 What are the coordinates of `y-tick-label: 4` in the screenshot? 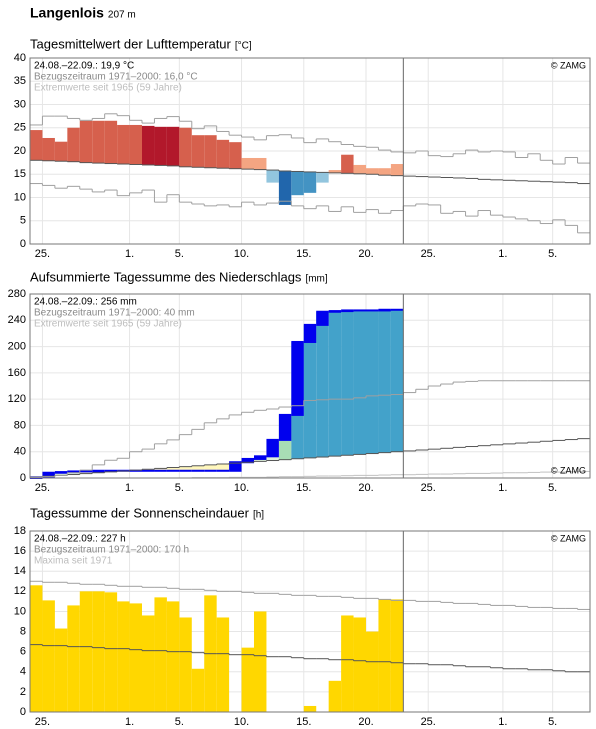 It's located at (23, 672).